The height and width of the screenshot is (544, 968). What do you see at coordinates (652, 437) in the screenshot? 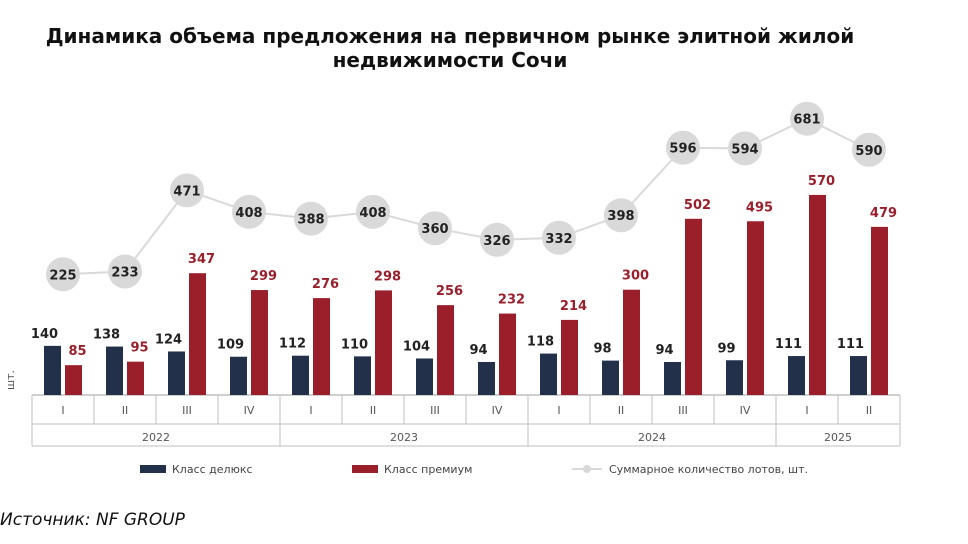
I see `year-label: 2024` at bounding box center [652, 437].